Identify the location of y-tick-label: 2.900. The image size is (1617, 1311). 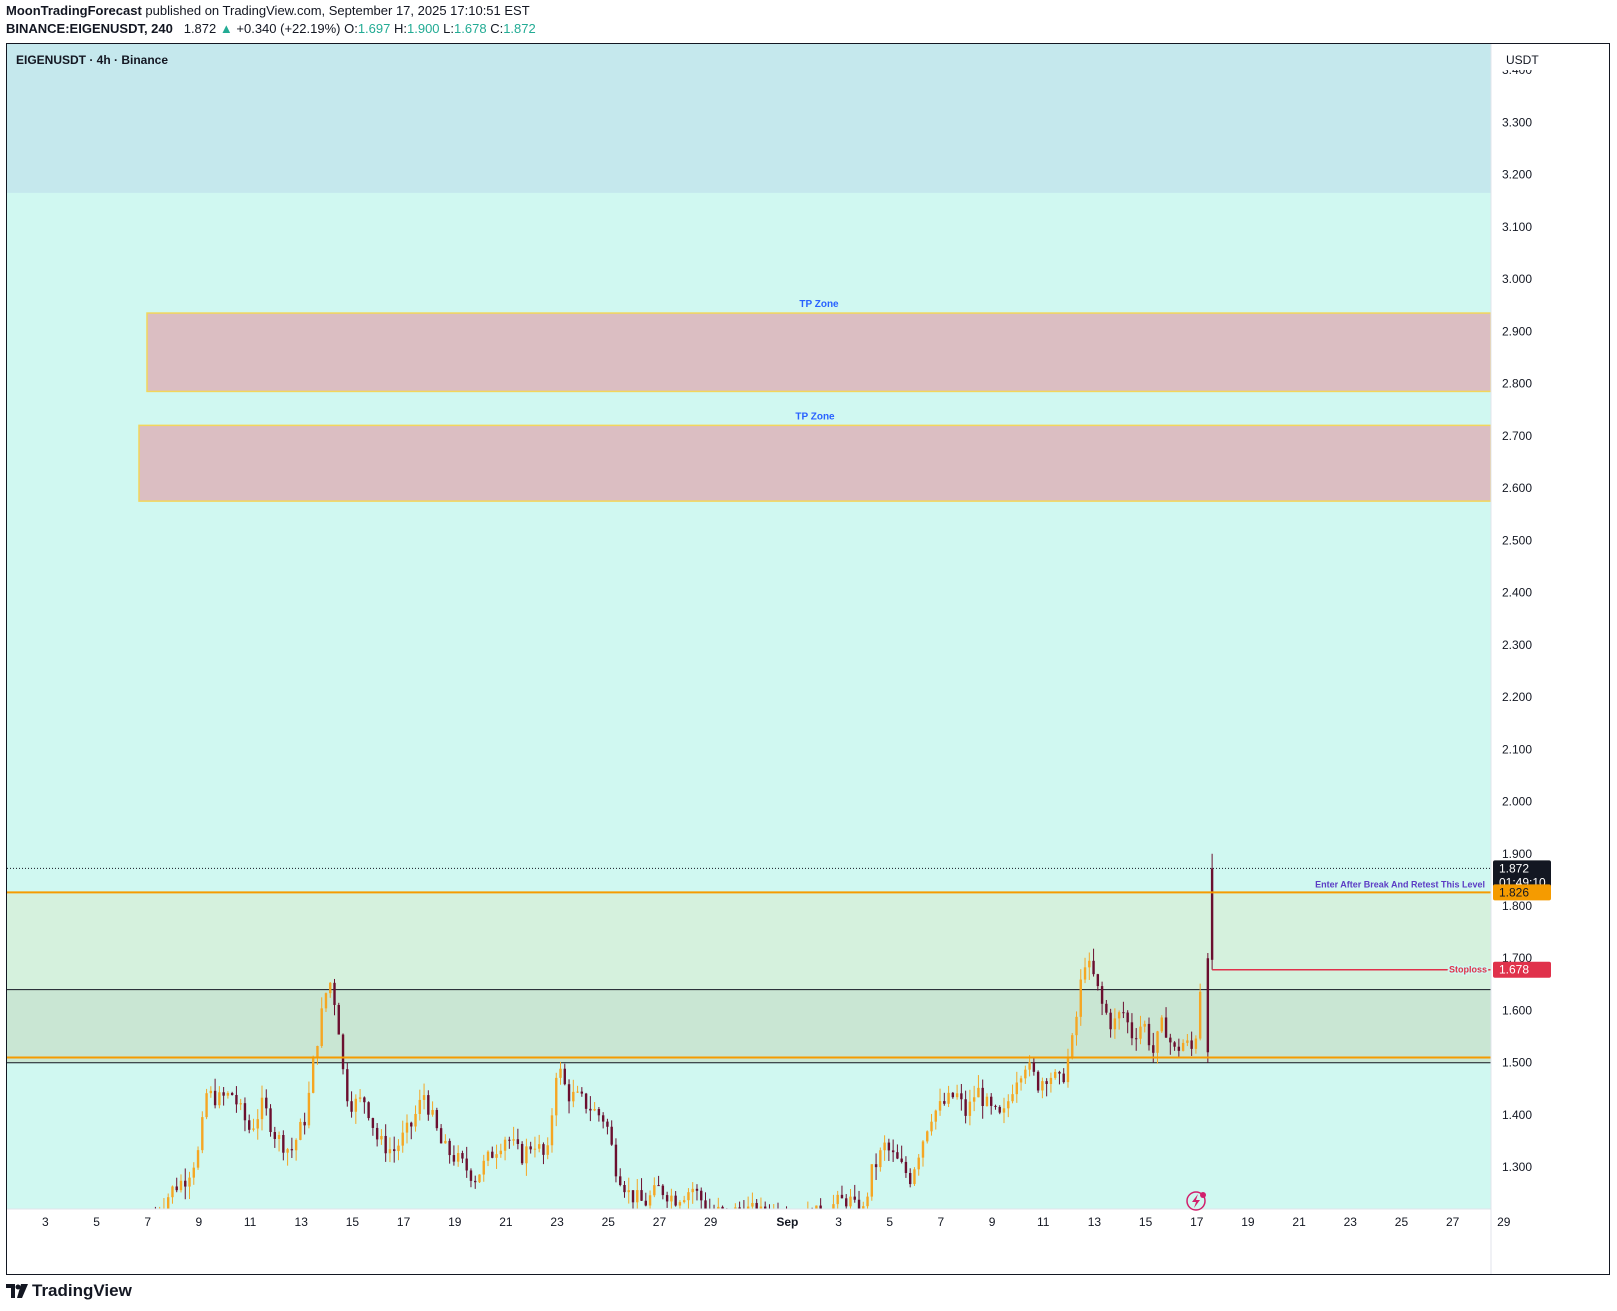
(1517, 331).